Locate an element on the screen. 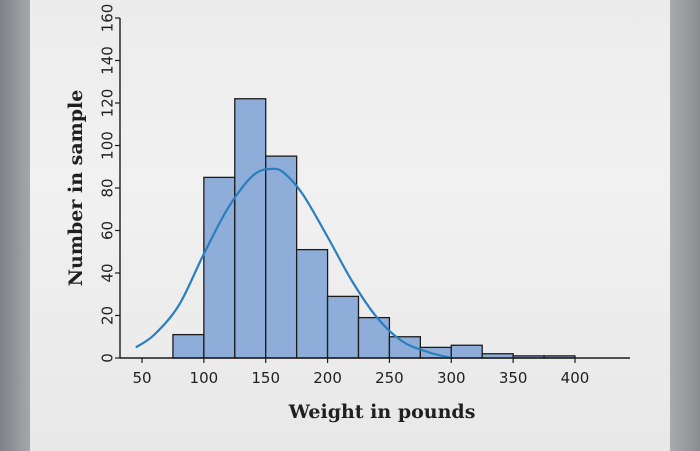 The image size is (700, 451). x-tick-label: 50 is located at coordinates (141, 378).